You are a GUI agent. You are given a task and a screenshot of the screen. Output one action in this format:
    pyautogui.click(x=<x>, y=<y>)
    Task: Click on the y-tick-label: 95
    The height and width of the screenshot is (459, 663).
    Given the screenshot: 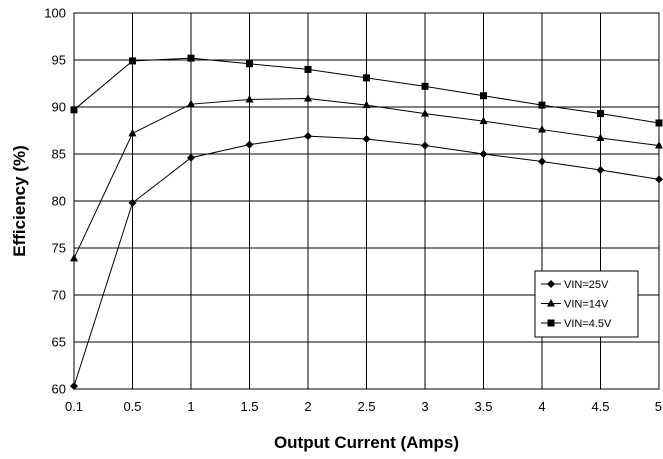 What is the action you would take?
    pyautogui.click(x=59, y=60)
    